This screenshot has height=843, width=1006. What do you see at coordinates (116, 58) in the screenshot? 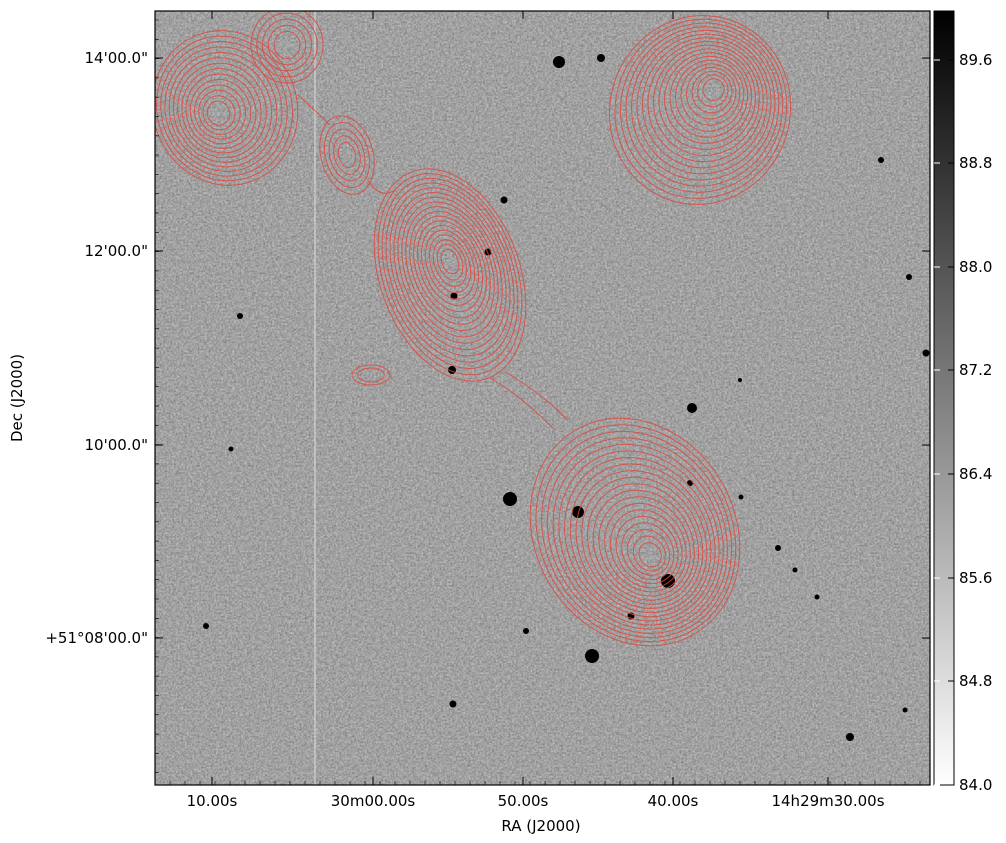
I see `y-tick-label: 14'00.0"` at bounding box center [116, 58].